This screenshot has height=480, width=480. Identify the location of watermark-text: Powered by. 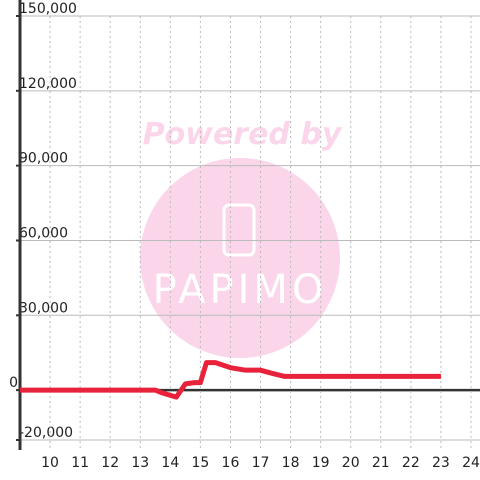
(243, 134).